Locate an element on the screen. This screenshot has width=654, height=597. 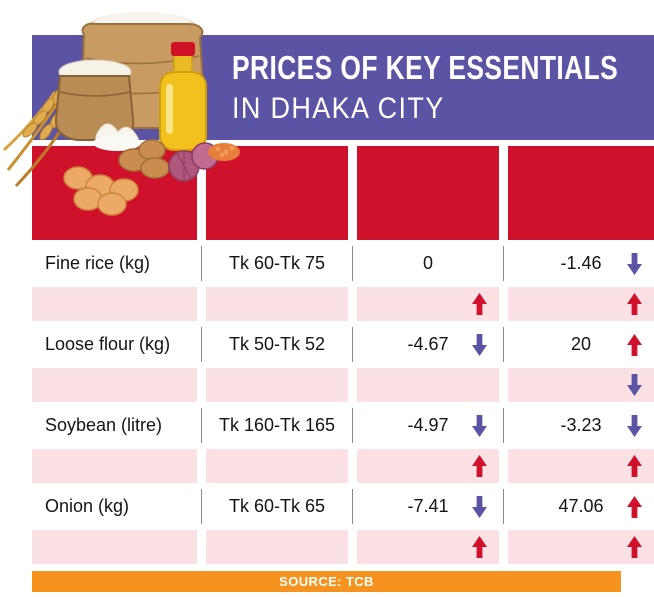
change-a-cell: -7.41 is located at coordinates (428, 506).